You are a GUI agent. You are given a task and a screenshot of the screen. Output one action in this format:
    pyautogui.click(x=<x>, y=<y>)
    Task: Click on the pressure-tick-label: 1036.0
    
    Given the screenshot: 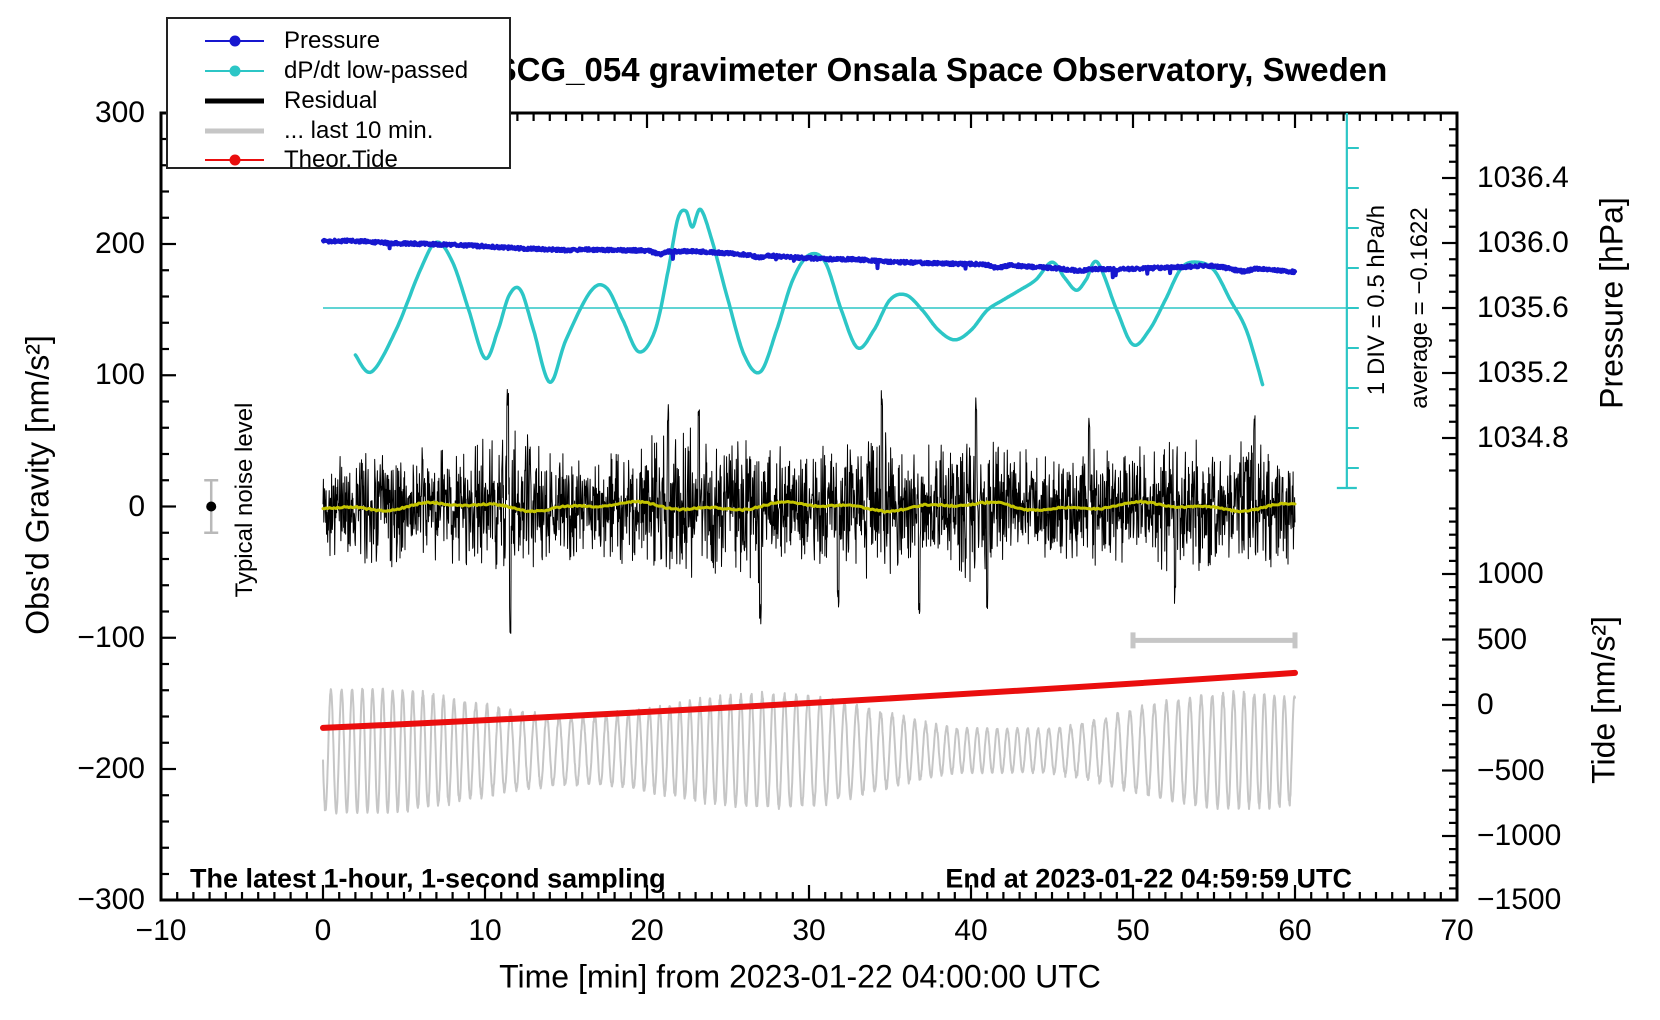 What is the action you would take?
    pyautogui.click(x=1523, y=242)
    